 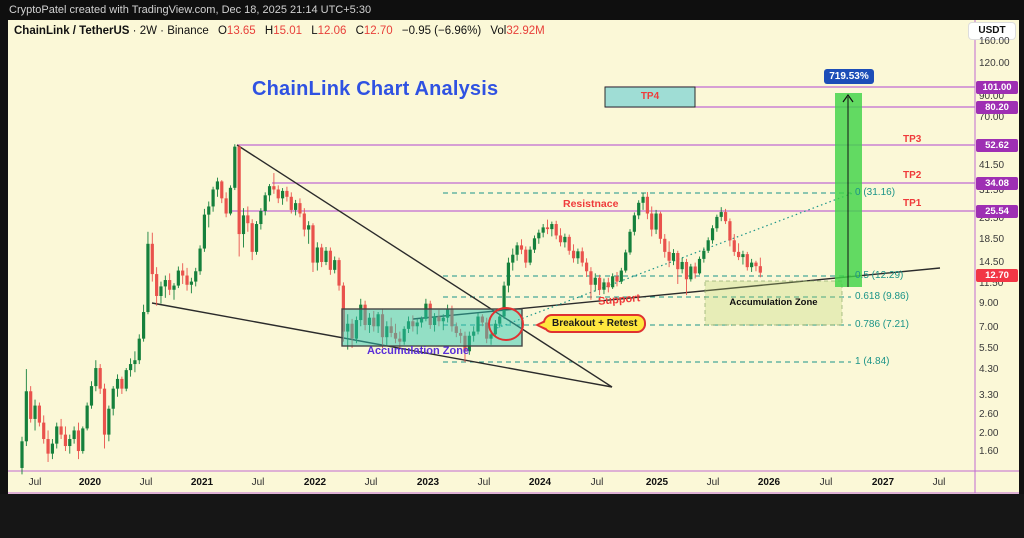 What do you see at coordinates (997, 107) in the screenshot?
I see `price-badge: 80.20` at bounding box center [997, 107].